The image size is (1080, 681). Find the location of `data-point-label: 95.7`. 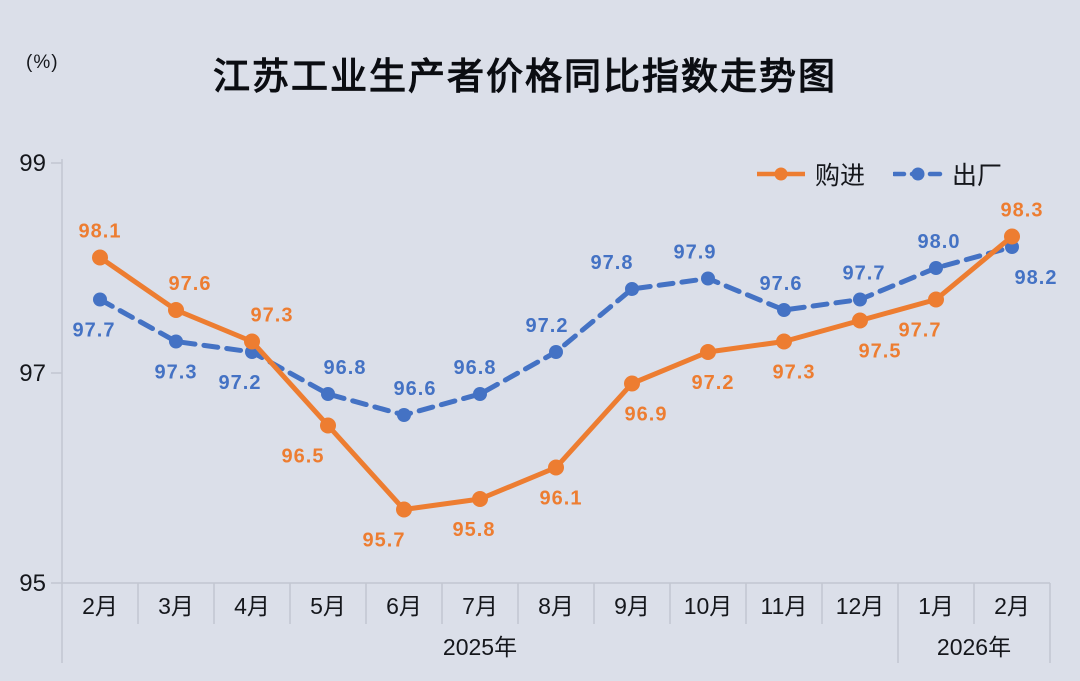

data-point-label: 95.7 is located at coordinates (384, 541).